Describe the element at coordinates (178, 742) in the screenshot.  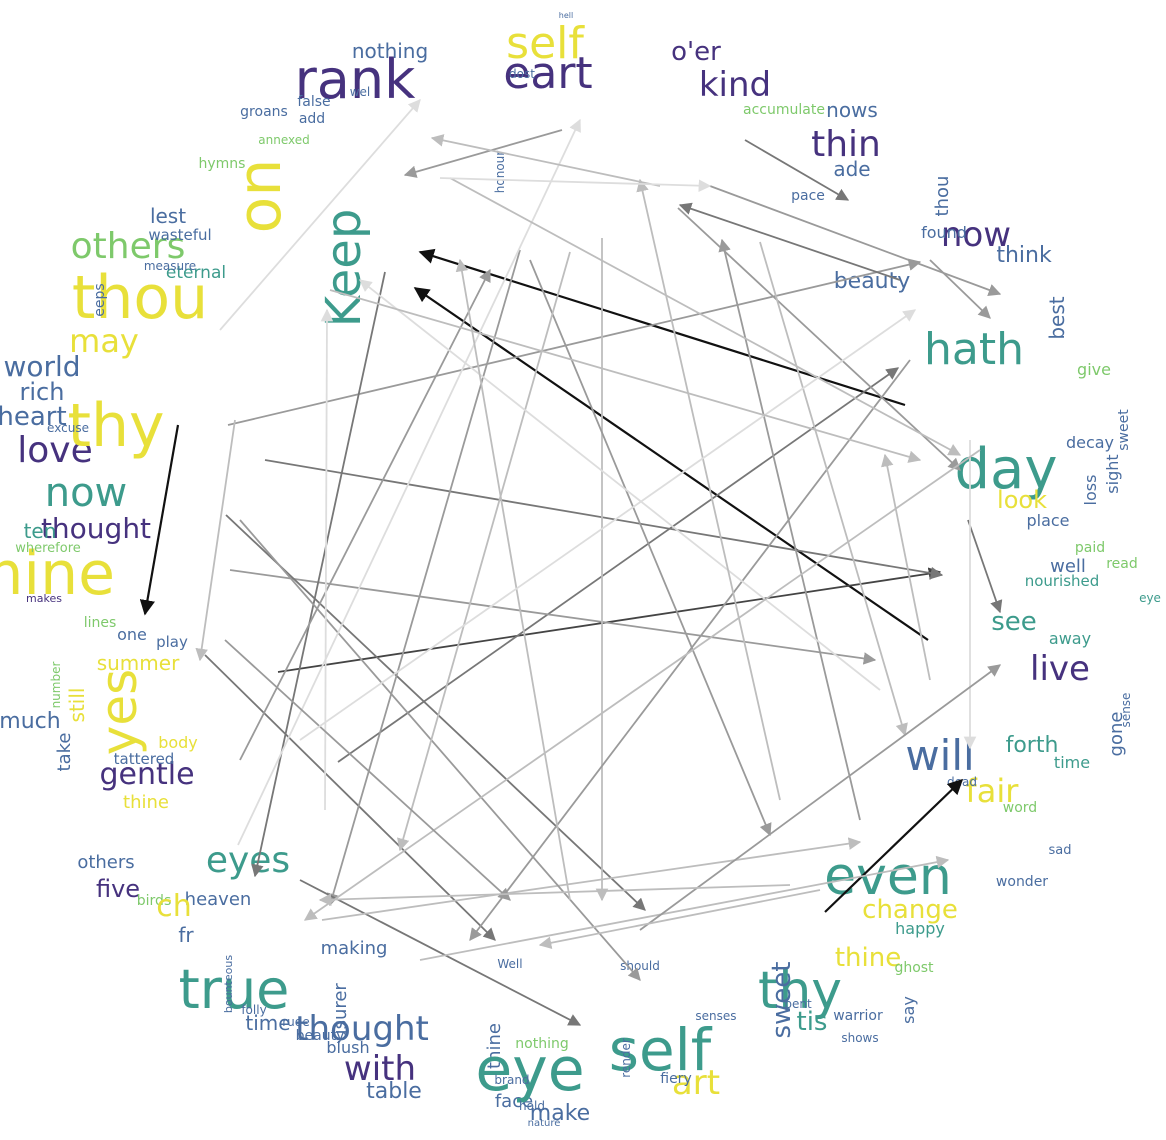
I see `word-body: body` at that location.